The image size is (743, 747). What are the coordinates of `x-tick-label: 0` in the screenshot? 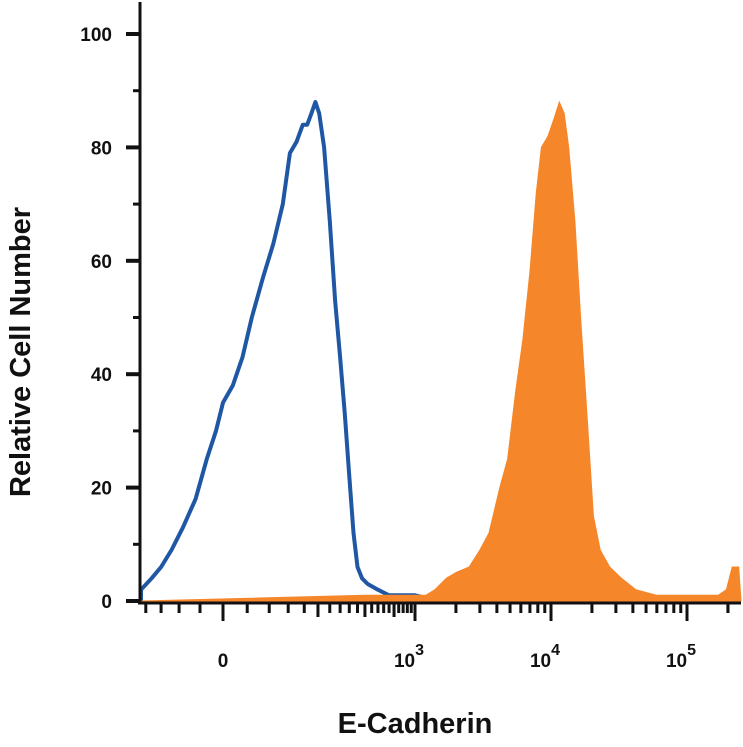 It's located at (223, 661).